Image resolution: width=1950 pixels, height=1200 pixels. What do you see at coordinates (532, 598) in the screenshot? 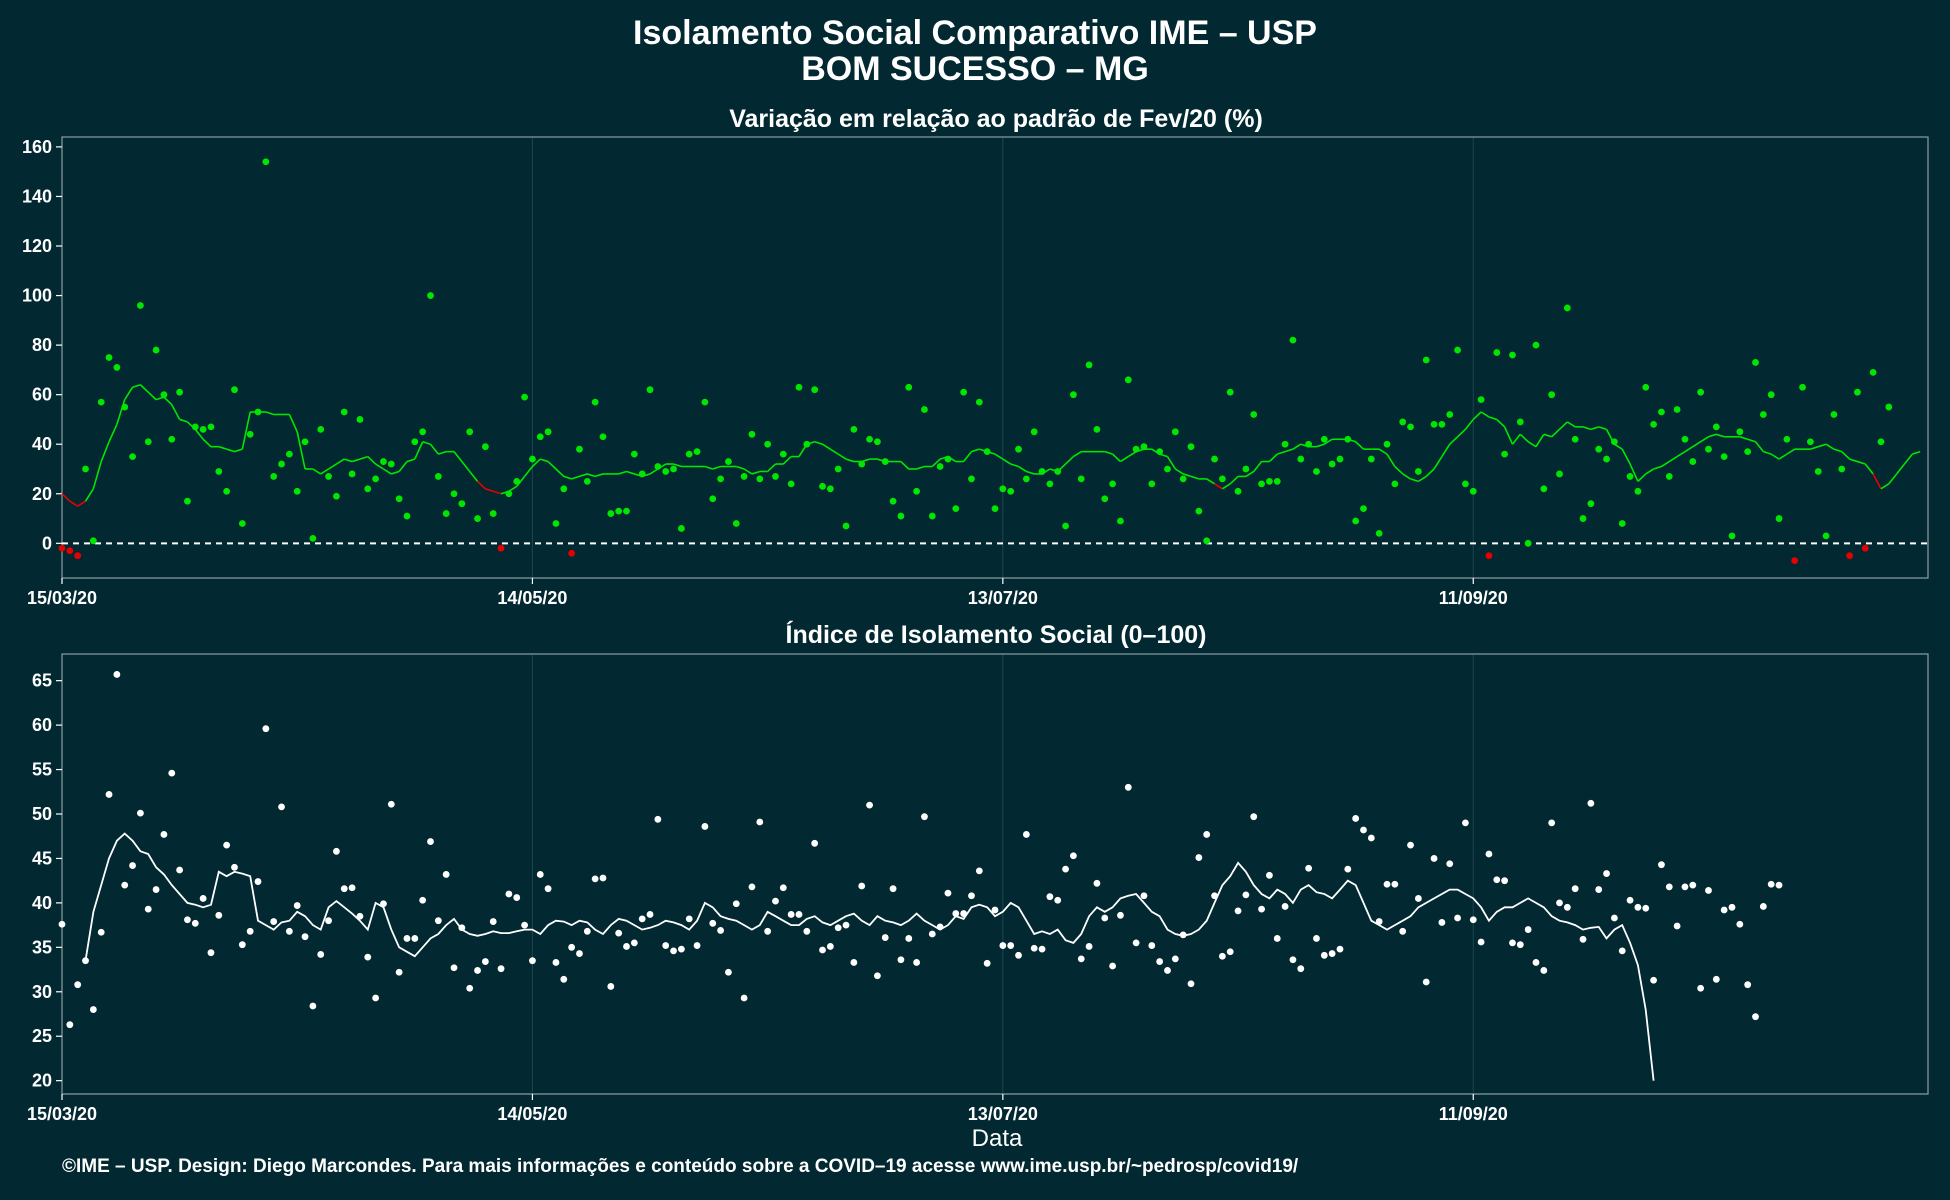
I see `x-tick-label: 14/05/20` at bounding box center [532, 598].